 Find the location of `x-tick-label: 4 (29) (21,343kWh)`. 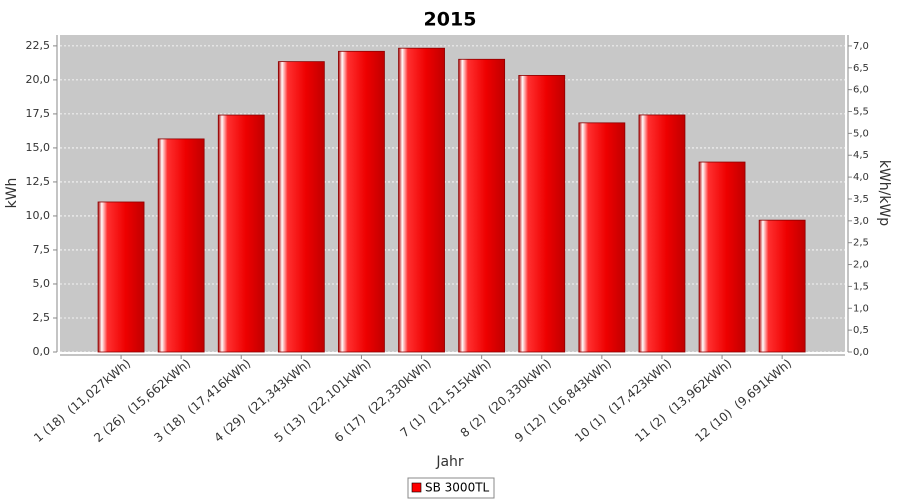

x-tick-label: 4 (29) (21,343kWh) is located at coordinates (262, 400).